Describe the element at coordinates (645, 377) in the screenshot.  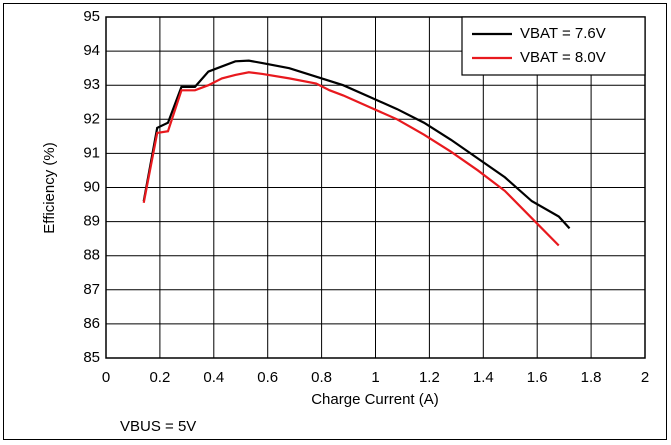
I see `x-tick-label: 2` at that location.